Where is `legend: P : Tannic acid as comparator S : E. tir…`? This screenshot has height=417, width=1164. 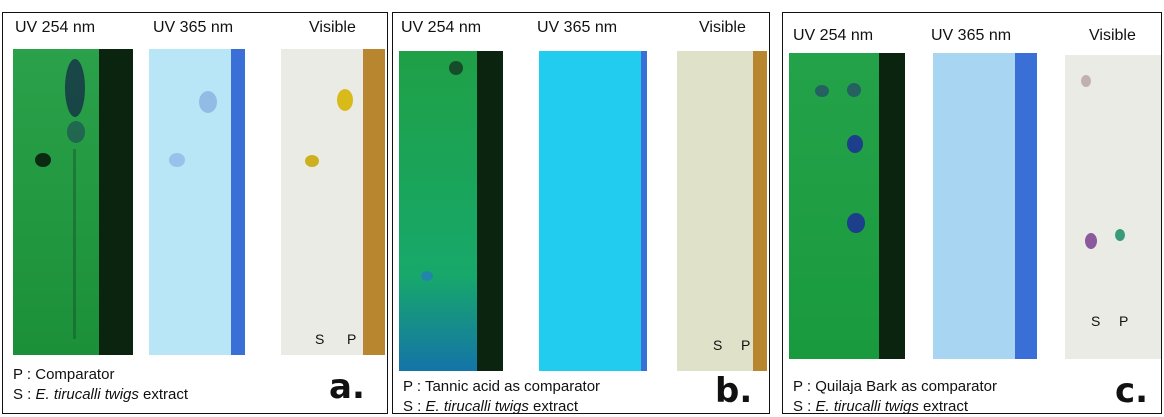 legend: P : Tannic acid as comparator S : E. tir… is located at coordinates (501, 397).